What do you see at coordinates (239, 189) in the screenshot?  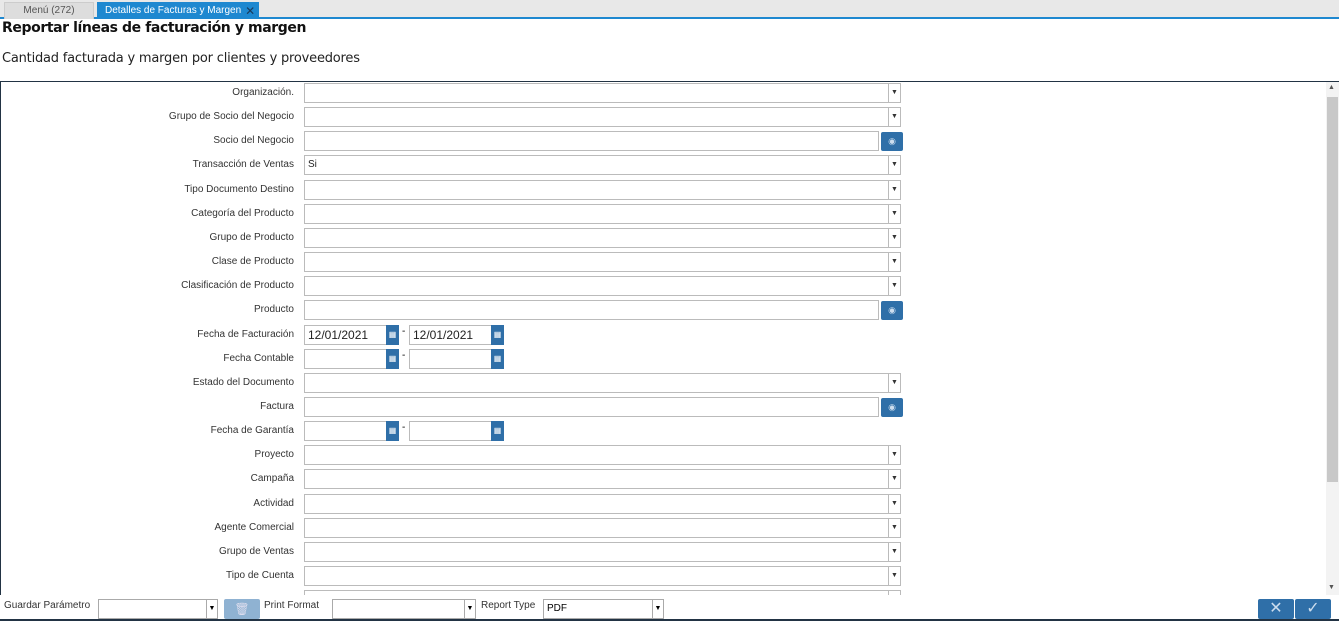 I see `field-label: Tipo Documento Destino` at bounding box center [239, 189].